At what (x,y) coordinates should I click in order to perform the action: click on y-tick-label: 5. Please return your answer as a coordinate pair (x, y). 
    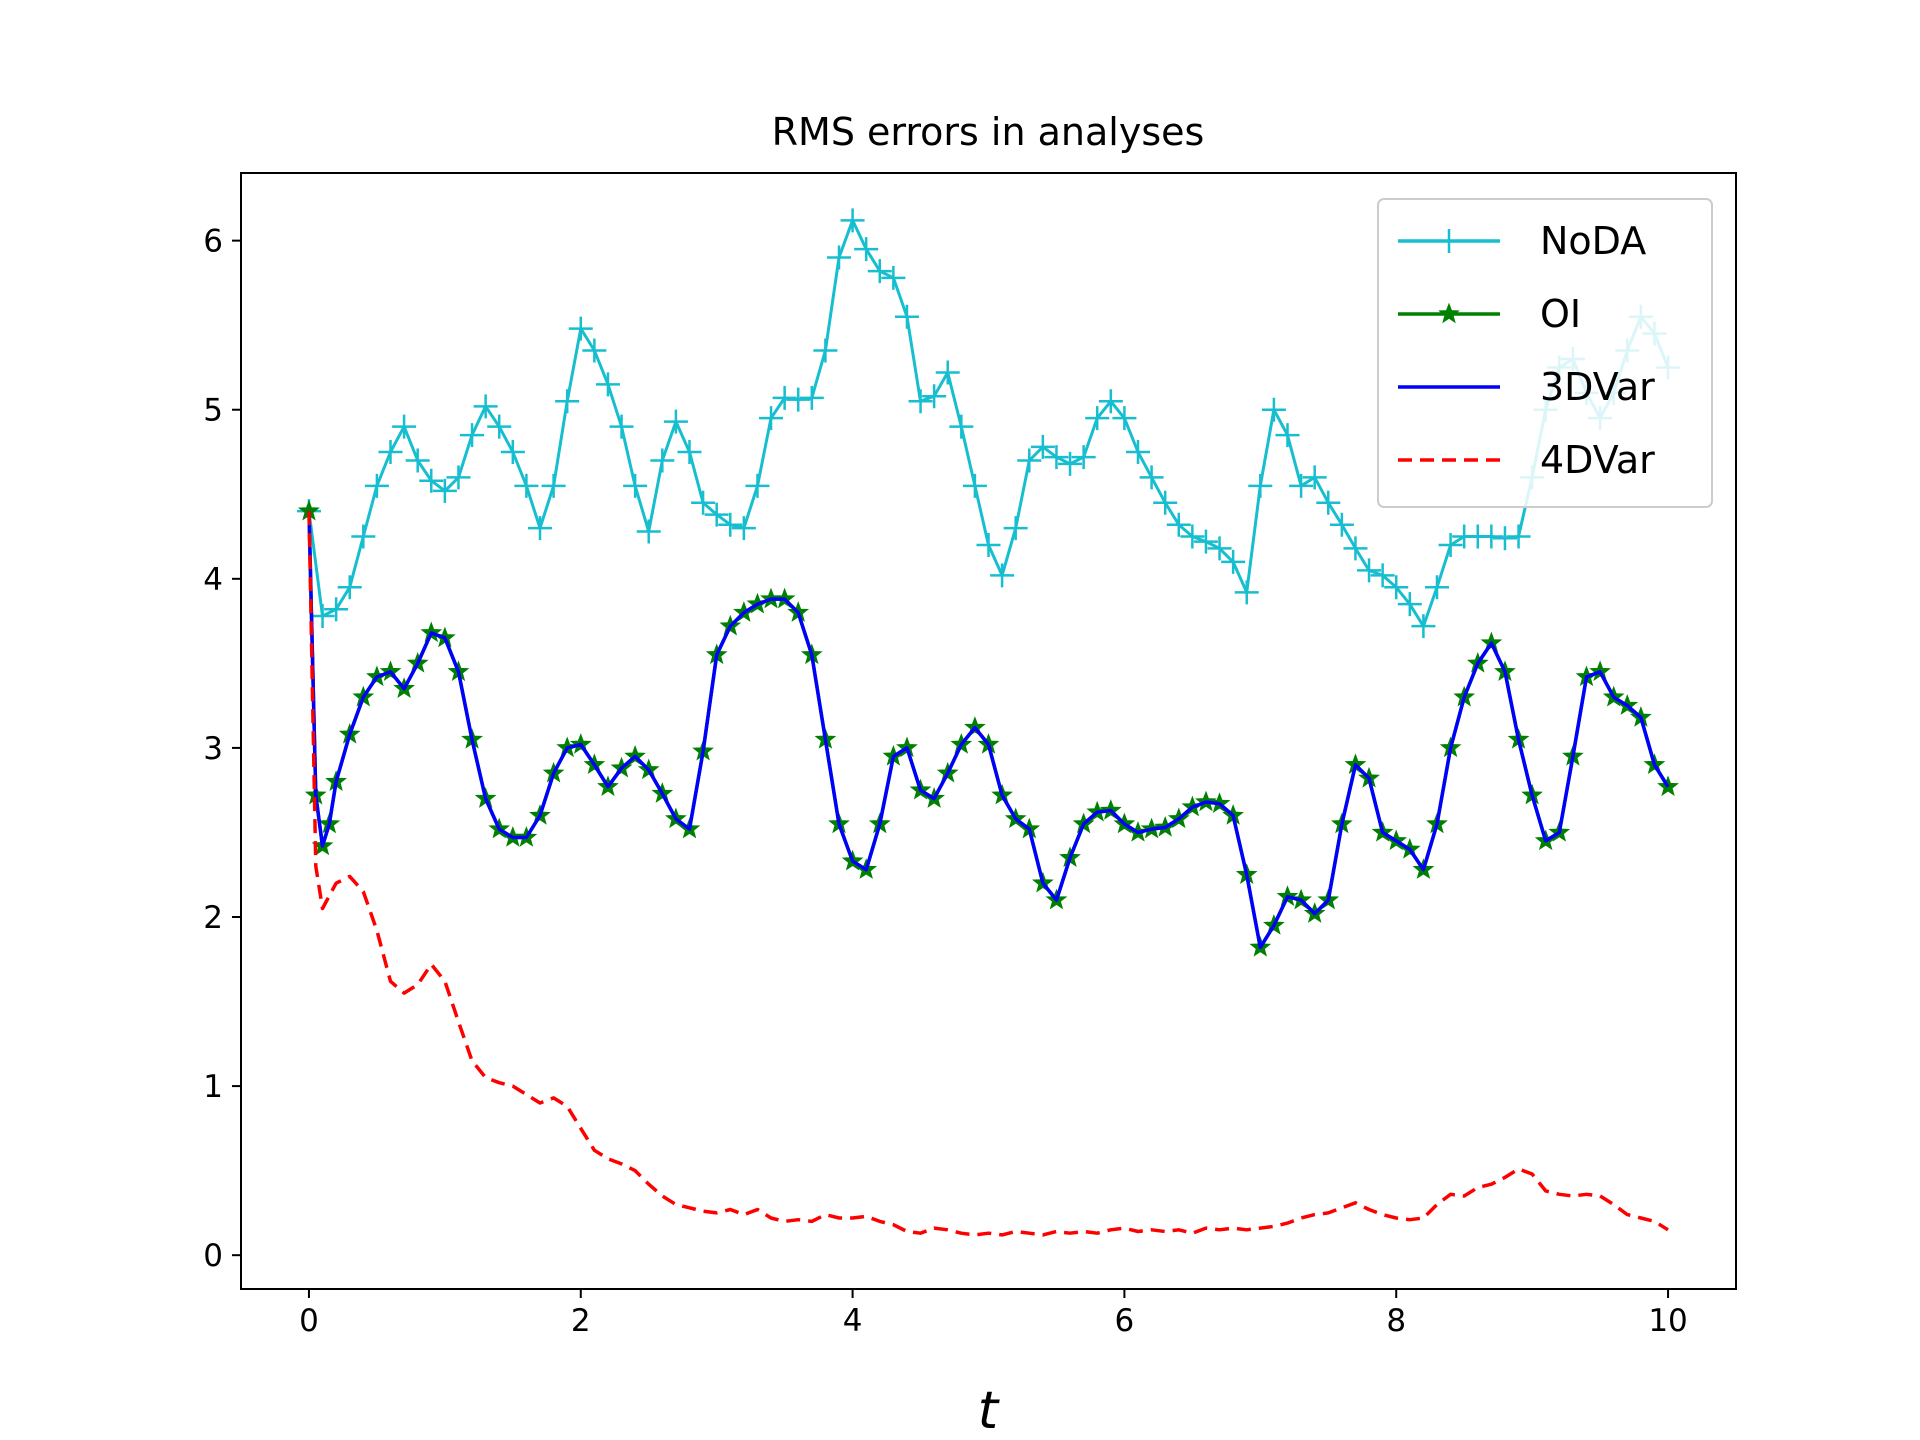
    Looking at the image, I should click on (213, 411).